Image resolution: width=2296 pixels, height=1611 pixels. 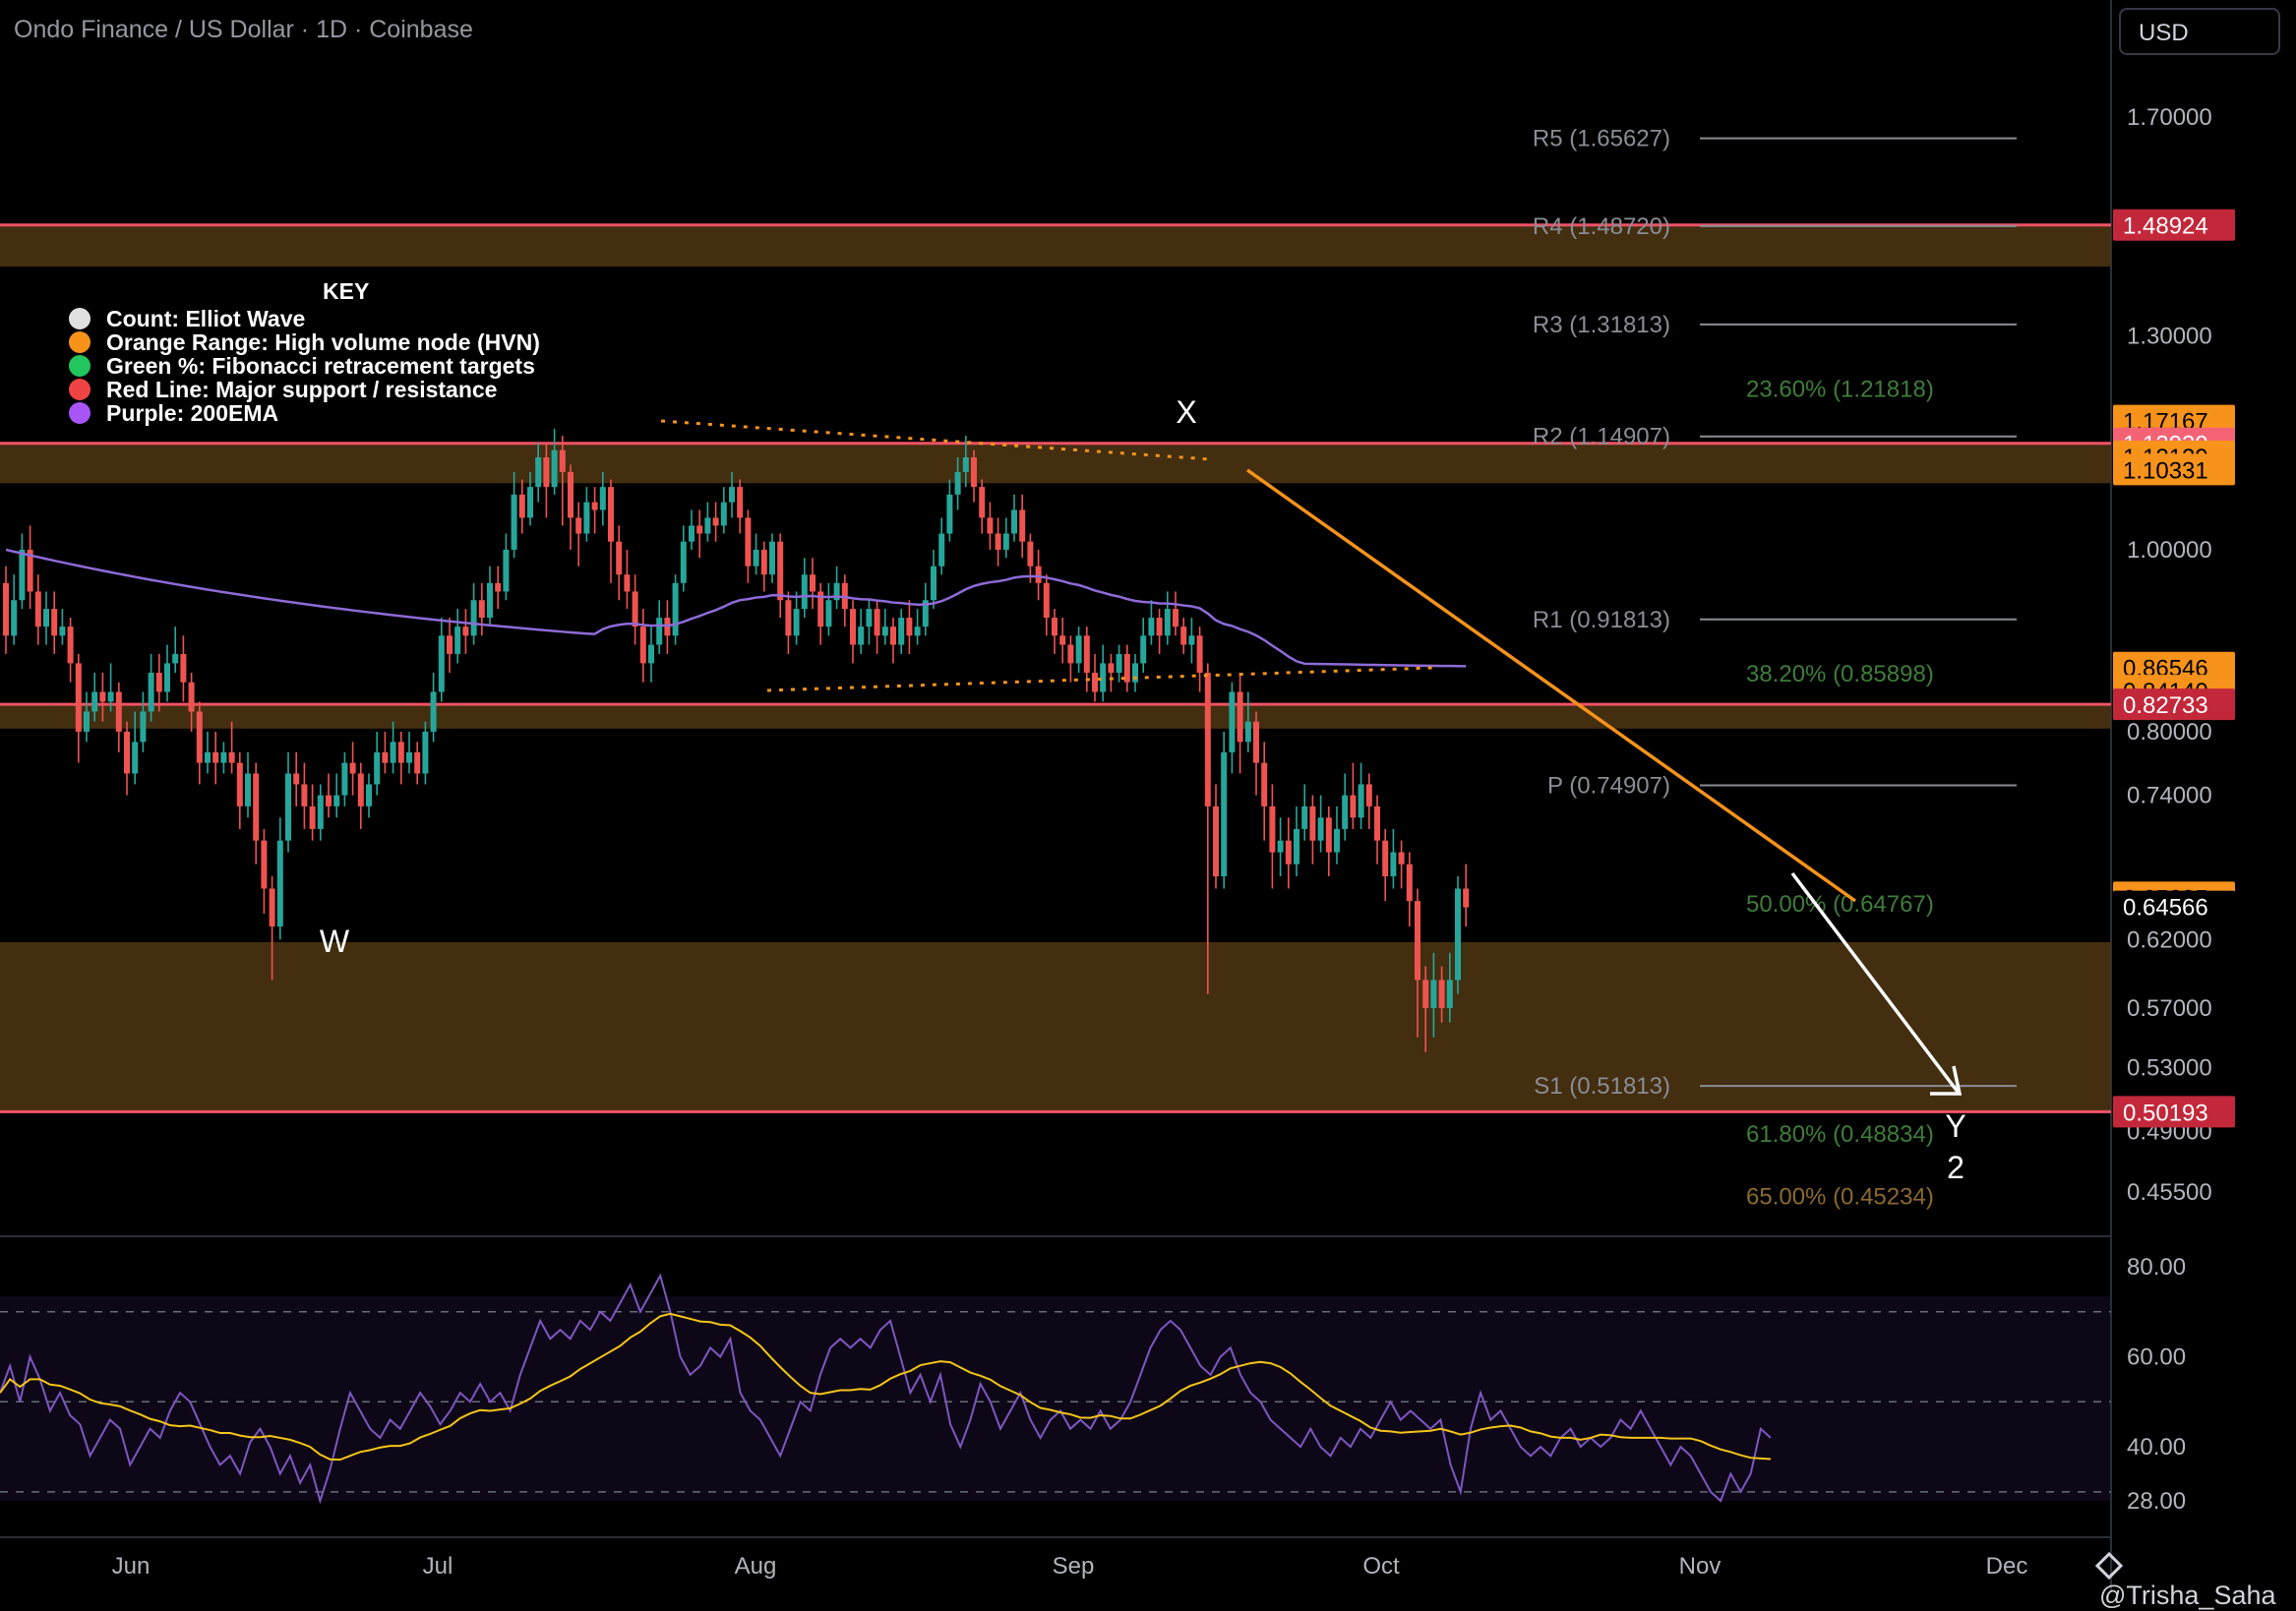 I want to click on pivot-label: R2 (1.14907), so click(x=1601, y=437).